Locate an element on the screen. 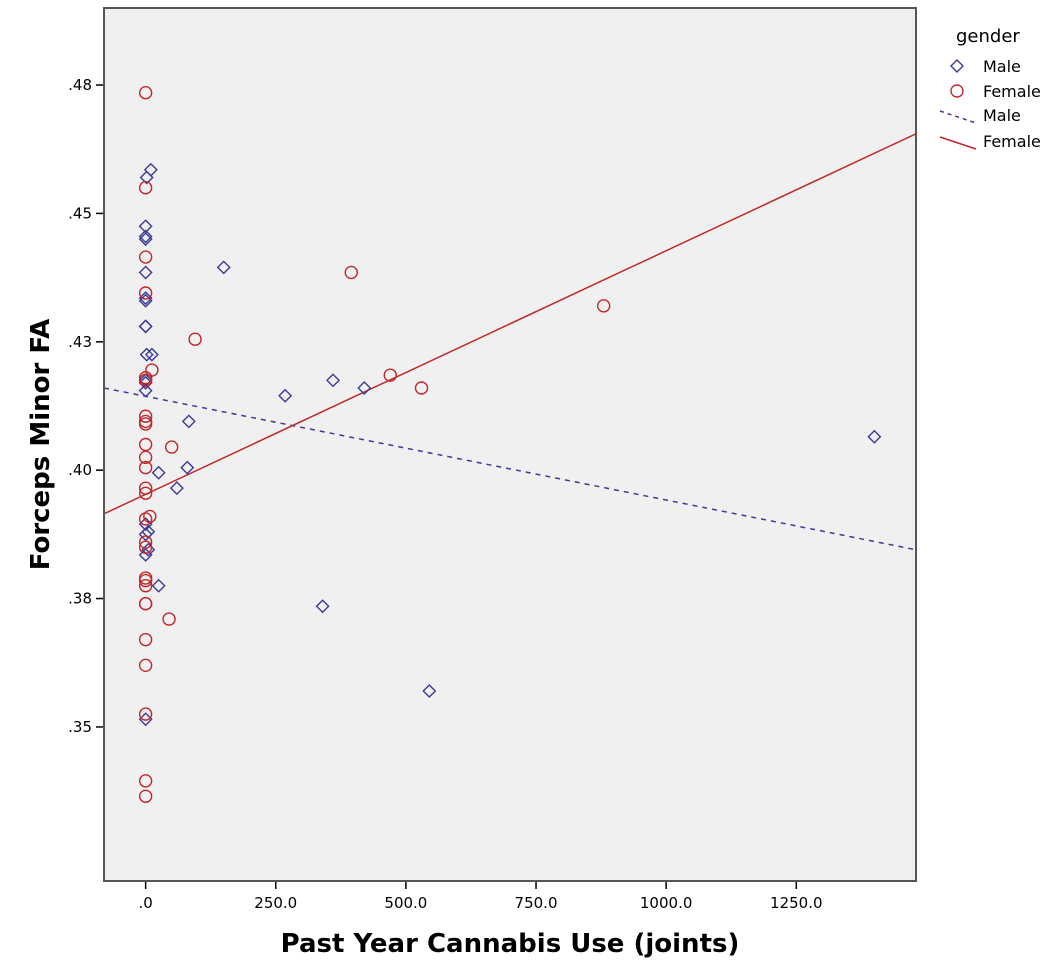 This screenshot has height=974, width=1063. legend: gender Male Female Male Female is located at coordinates (990, 88).